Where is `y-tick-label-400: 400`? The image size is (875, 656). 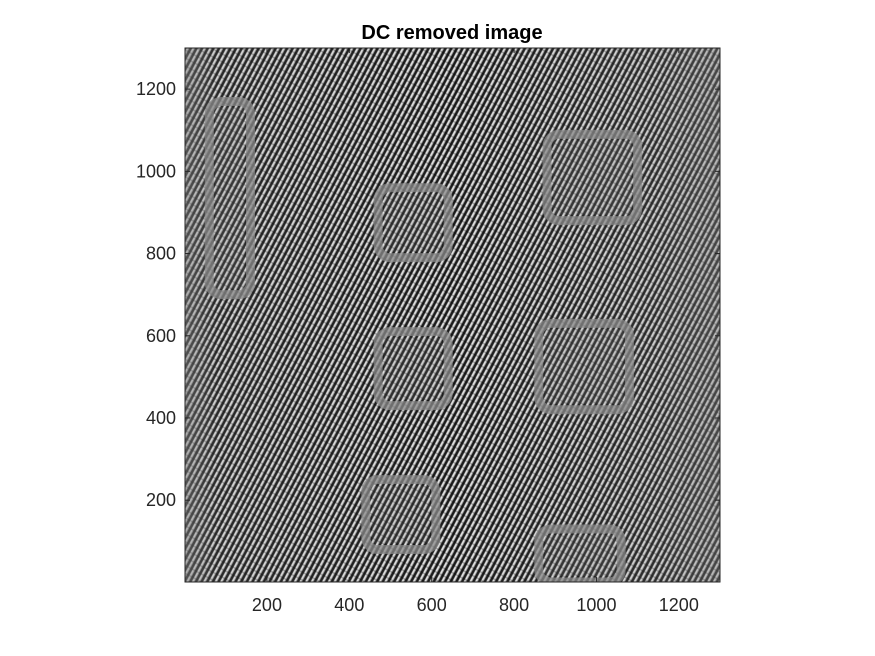
y-tick-label-400: 400 is located at coordinates (161, 418).